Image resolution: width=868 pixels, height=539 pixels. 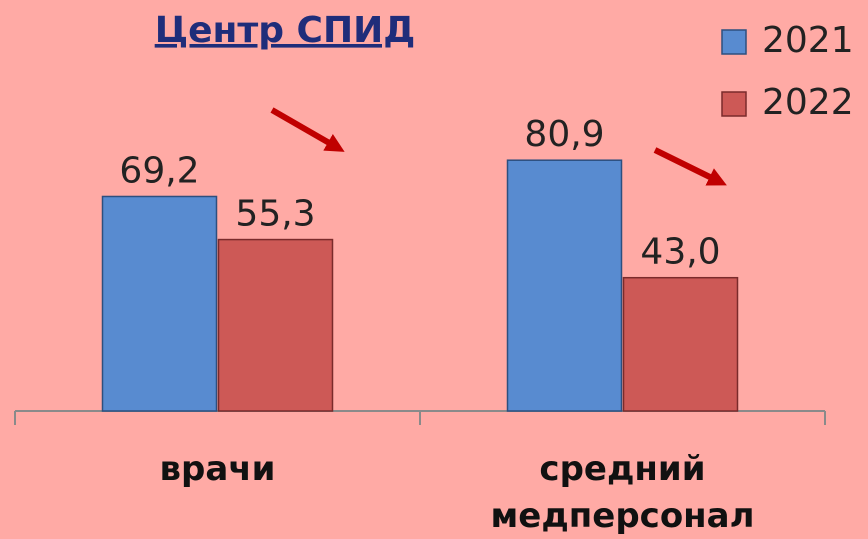 What do you see at coordinates (217, 469) in the screenshot?
I see `x-tick-label: врачи` at bounding box center [217, 469].